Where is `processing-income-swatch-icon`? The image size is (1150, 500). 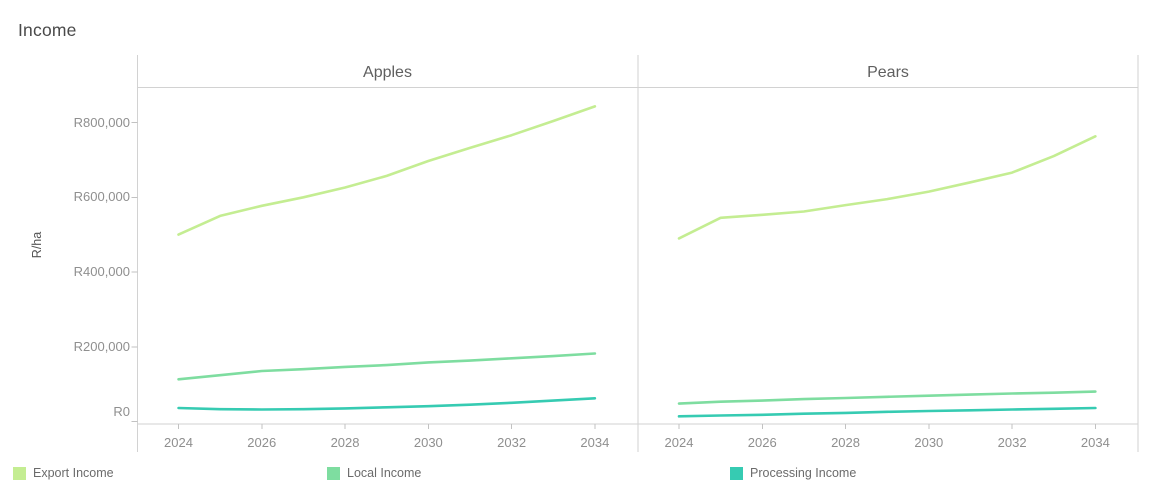
processing-income-swatch-icon is located at coordinates (736, 473).